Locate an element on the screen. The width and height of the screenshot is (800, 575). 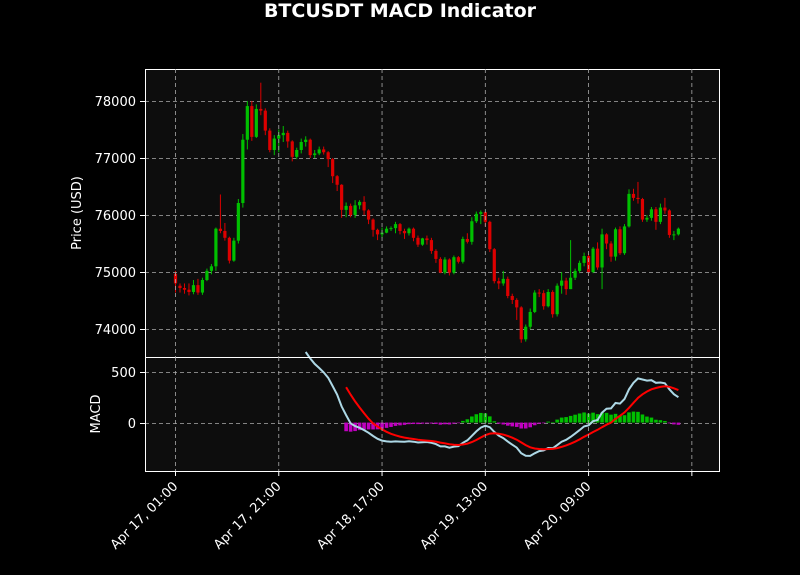
x-tick-label: Apr 20, 09:00 is located at coordinates (557, 515).